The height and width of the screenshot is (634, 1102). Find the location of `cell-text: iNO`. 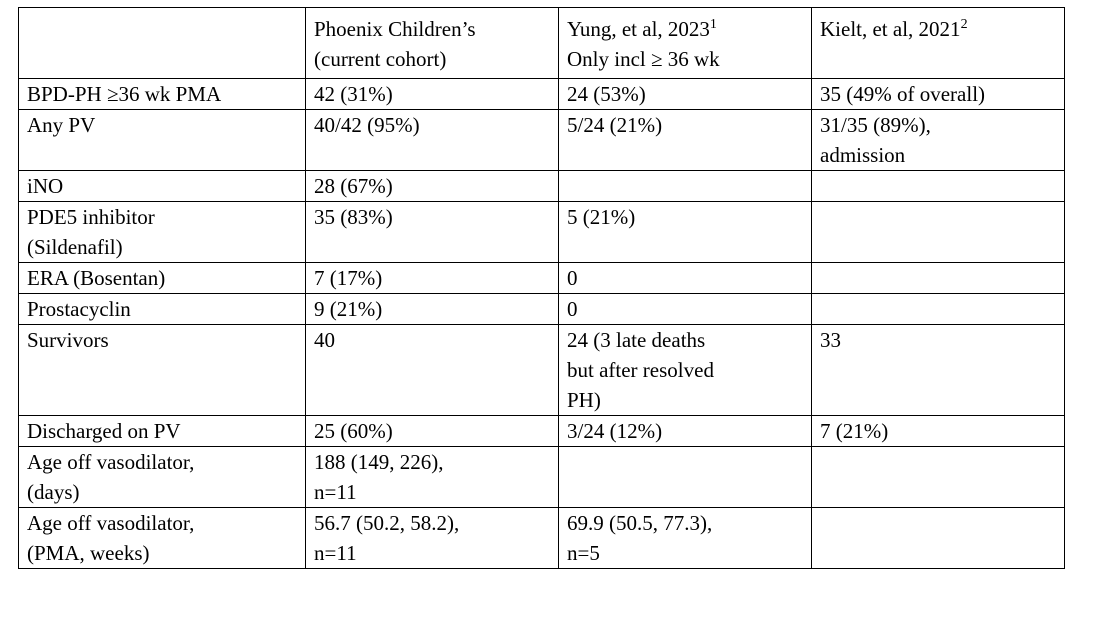

cell-text: iNO is located at coordinates (45, 186).